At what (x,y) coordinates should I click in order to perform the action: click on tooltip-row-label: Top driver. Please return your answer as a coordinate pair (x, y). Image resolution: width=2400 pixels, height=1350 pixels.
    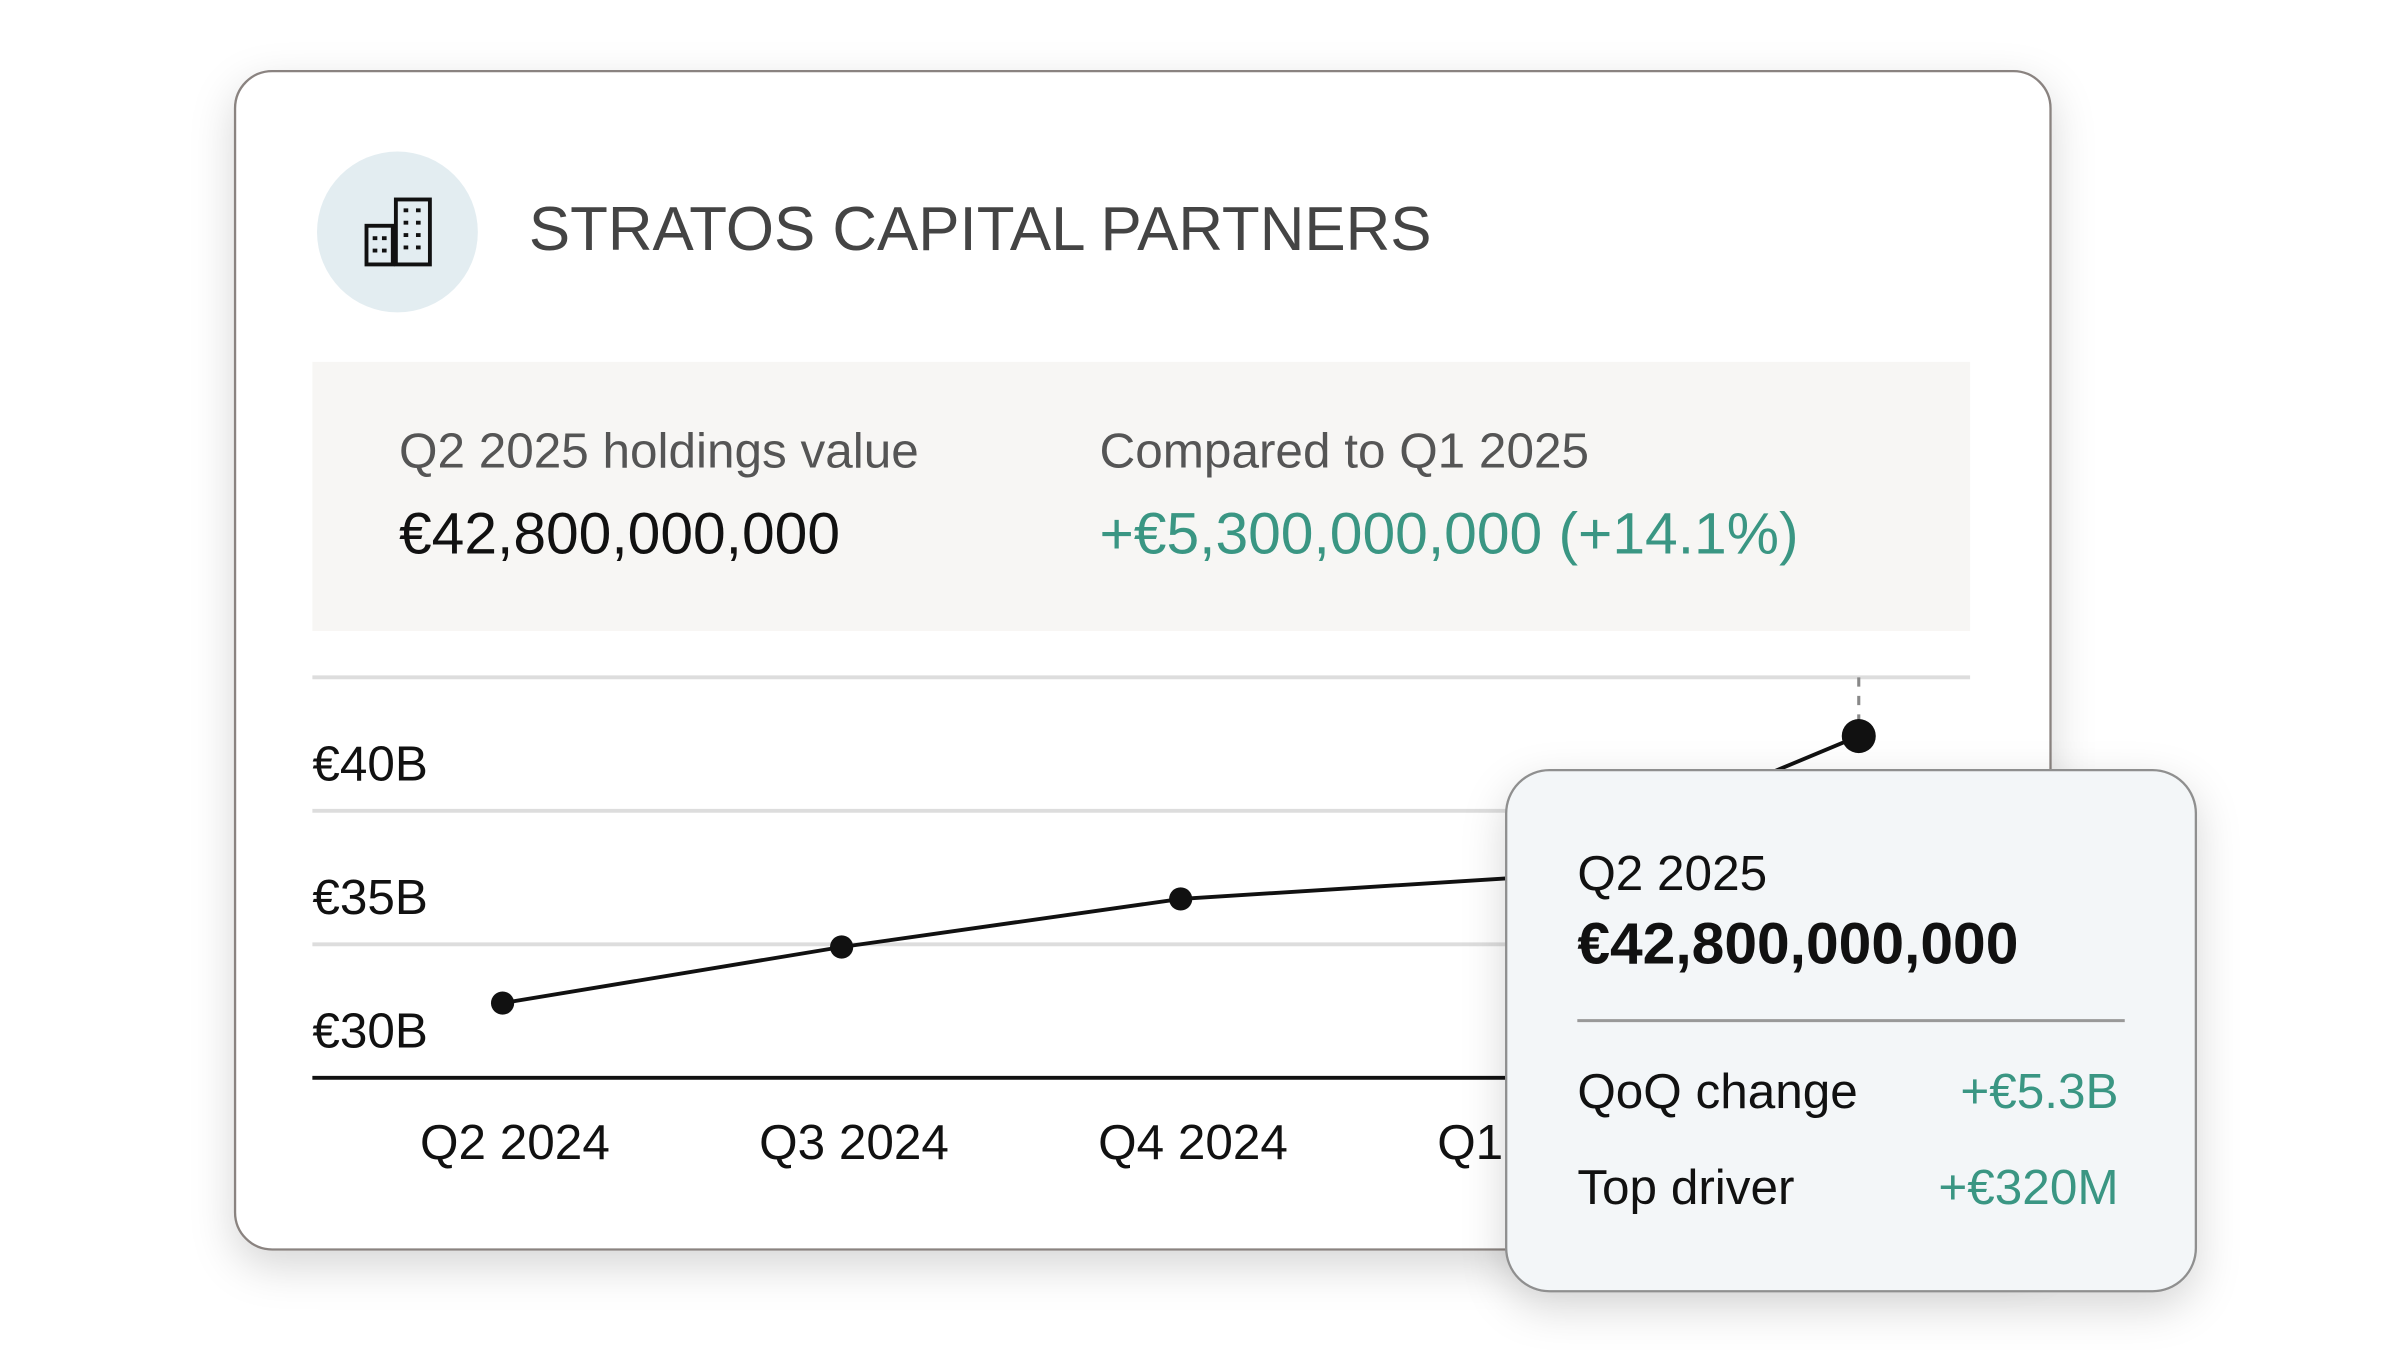
    Looking at the image, I should click on (1685, 1187).